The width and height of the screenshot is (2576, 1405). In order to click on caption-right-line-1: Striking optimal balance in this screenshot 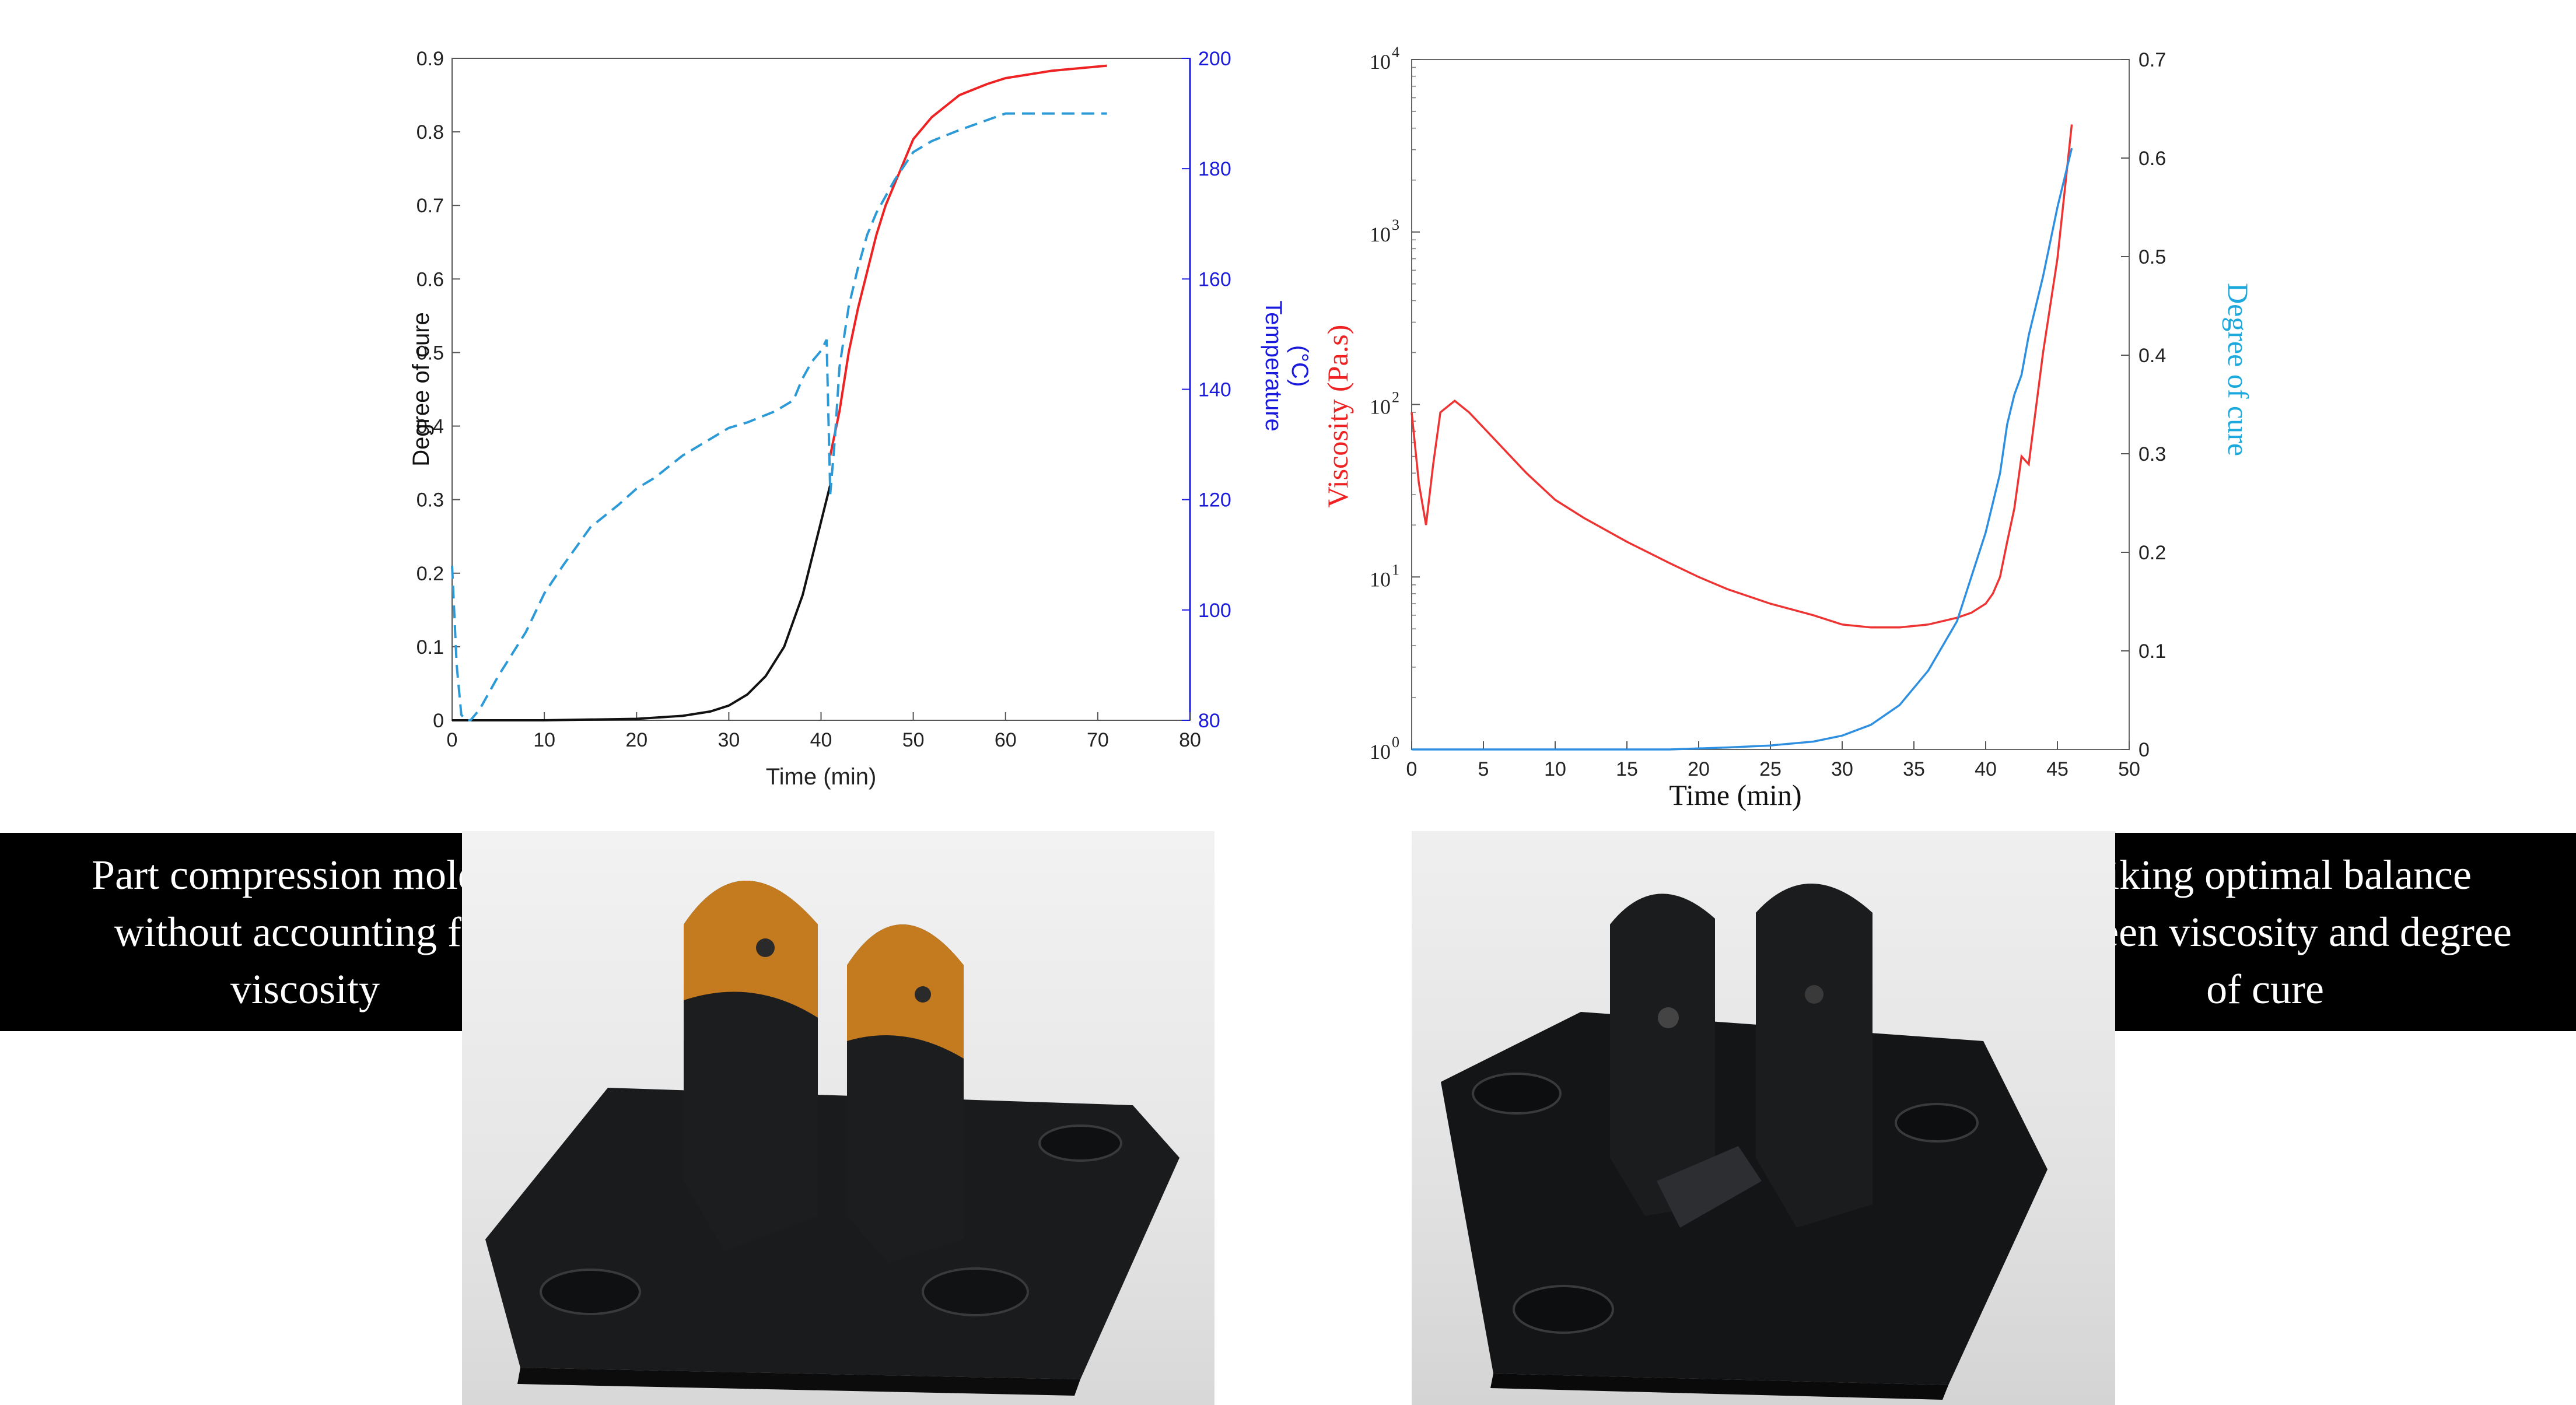, I will do `click(2265, 875)`.